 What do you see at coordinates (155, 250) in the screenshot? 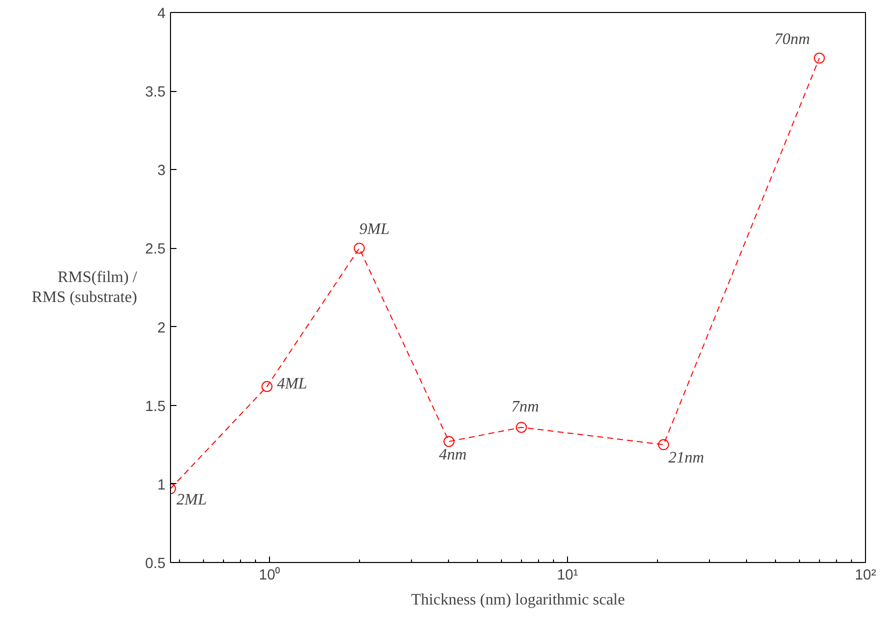
I see `y-tick-label: 2.5` at bounding box center [155, 250].